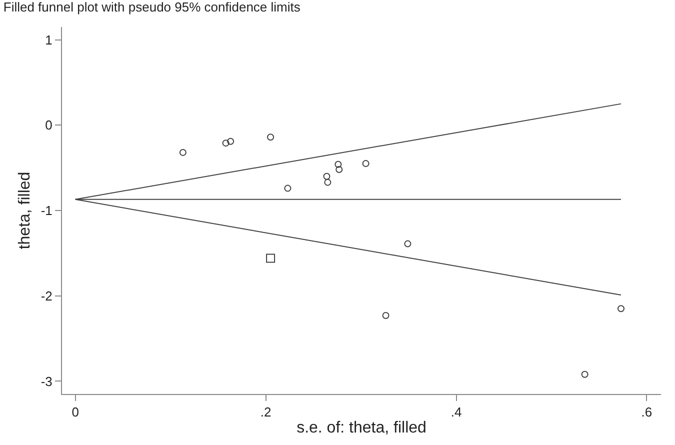 The height and width of the screenshot is (445, 675). I want to click on y-tick-label: -3, so click(46, 381).